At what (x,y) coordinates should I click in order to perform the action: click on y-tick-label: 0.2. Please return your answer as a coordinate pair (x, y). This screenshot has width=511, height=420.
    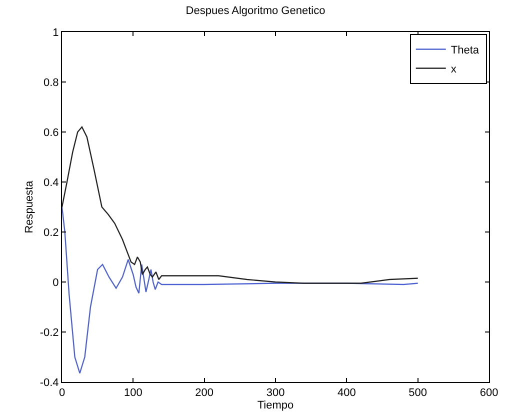
    Looking at the image, I should click on (51, 232).